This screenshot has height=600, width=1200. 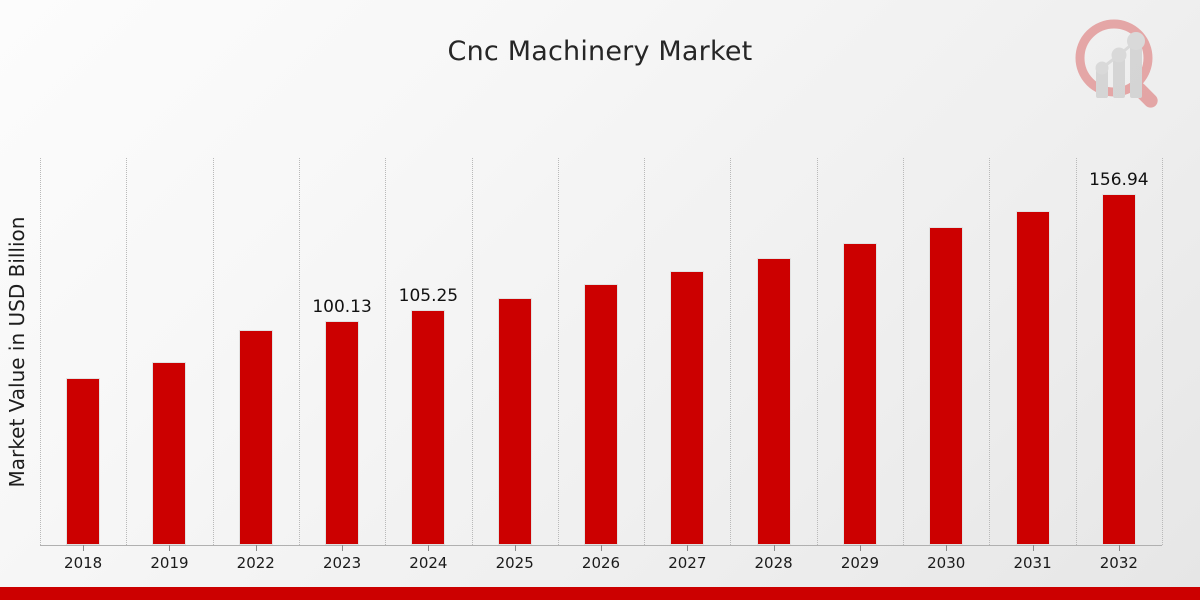 What do you see at coordinates (343, 548) in the screenshot?
I see `x-tick-2023` at bounding box center [343, 548].